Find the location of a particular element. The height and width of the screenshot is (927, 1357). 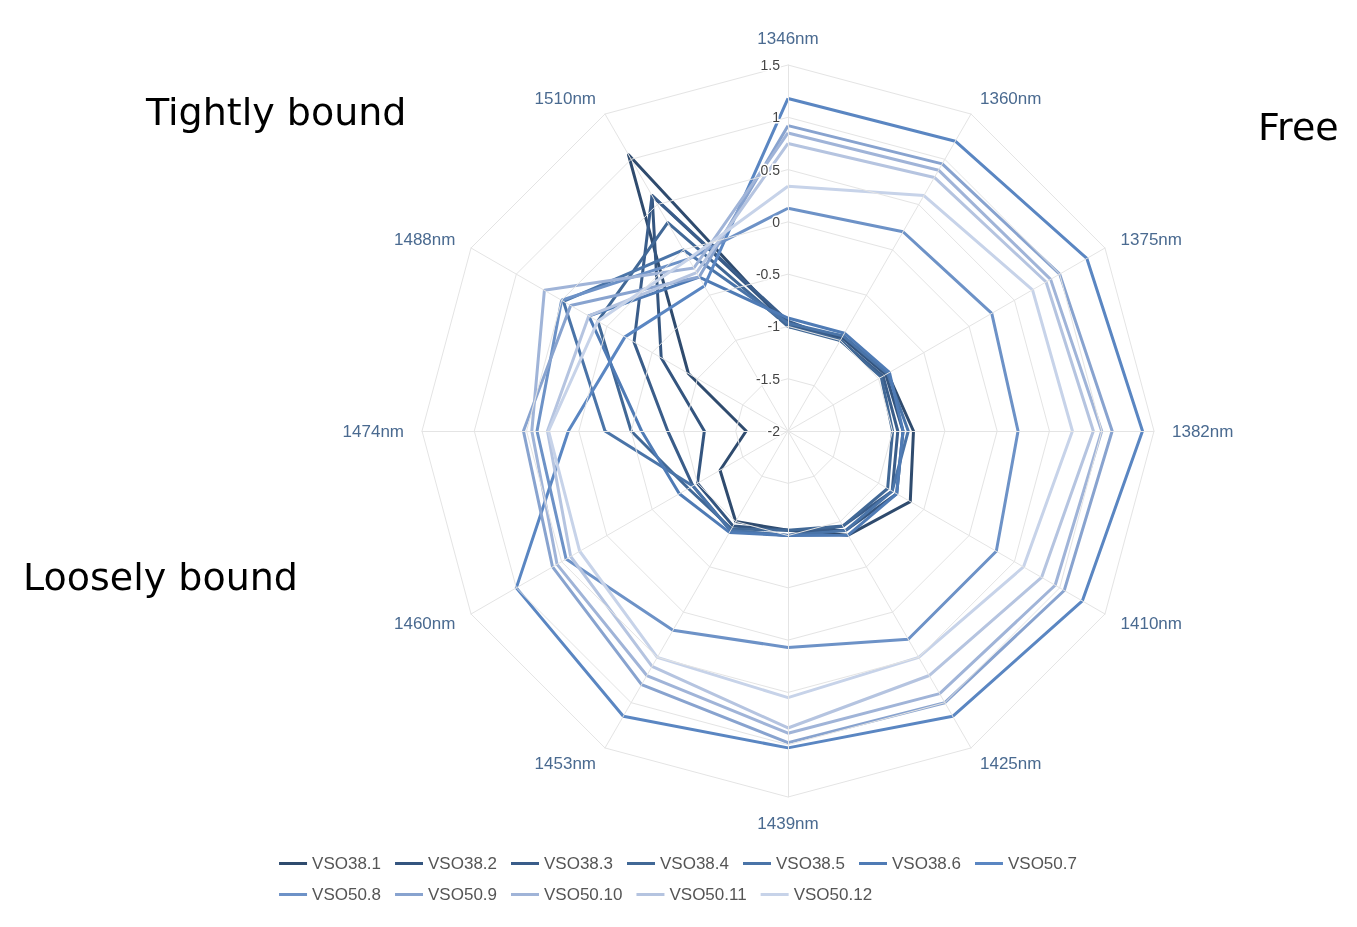

y-tick-label: -1.5 is located at coordinates (768, 378).